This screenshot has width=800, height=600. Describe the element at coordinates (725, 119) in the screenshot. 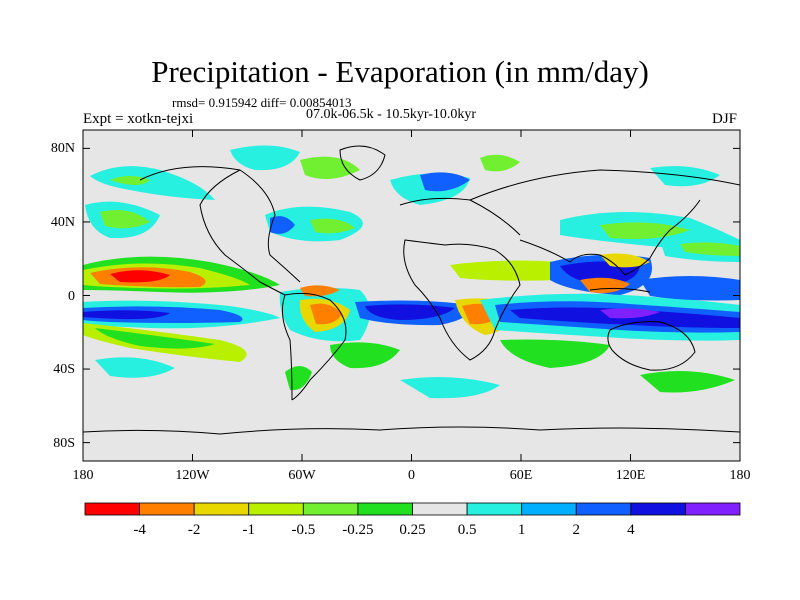

I see `season-label: DJF` at that location.